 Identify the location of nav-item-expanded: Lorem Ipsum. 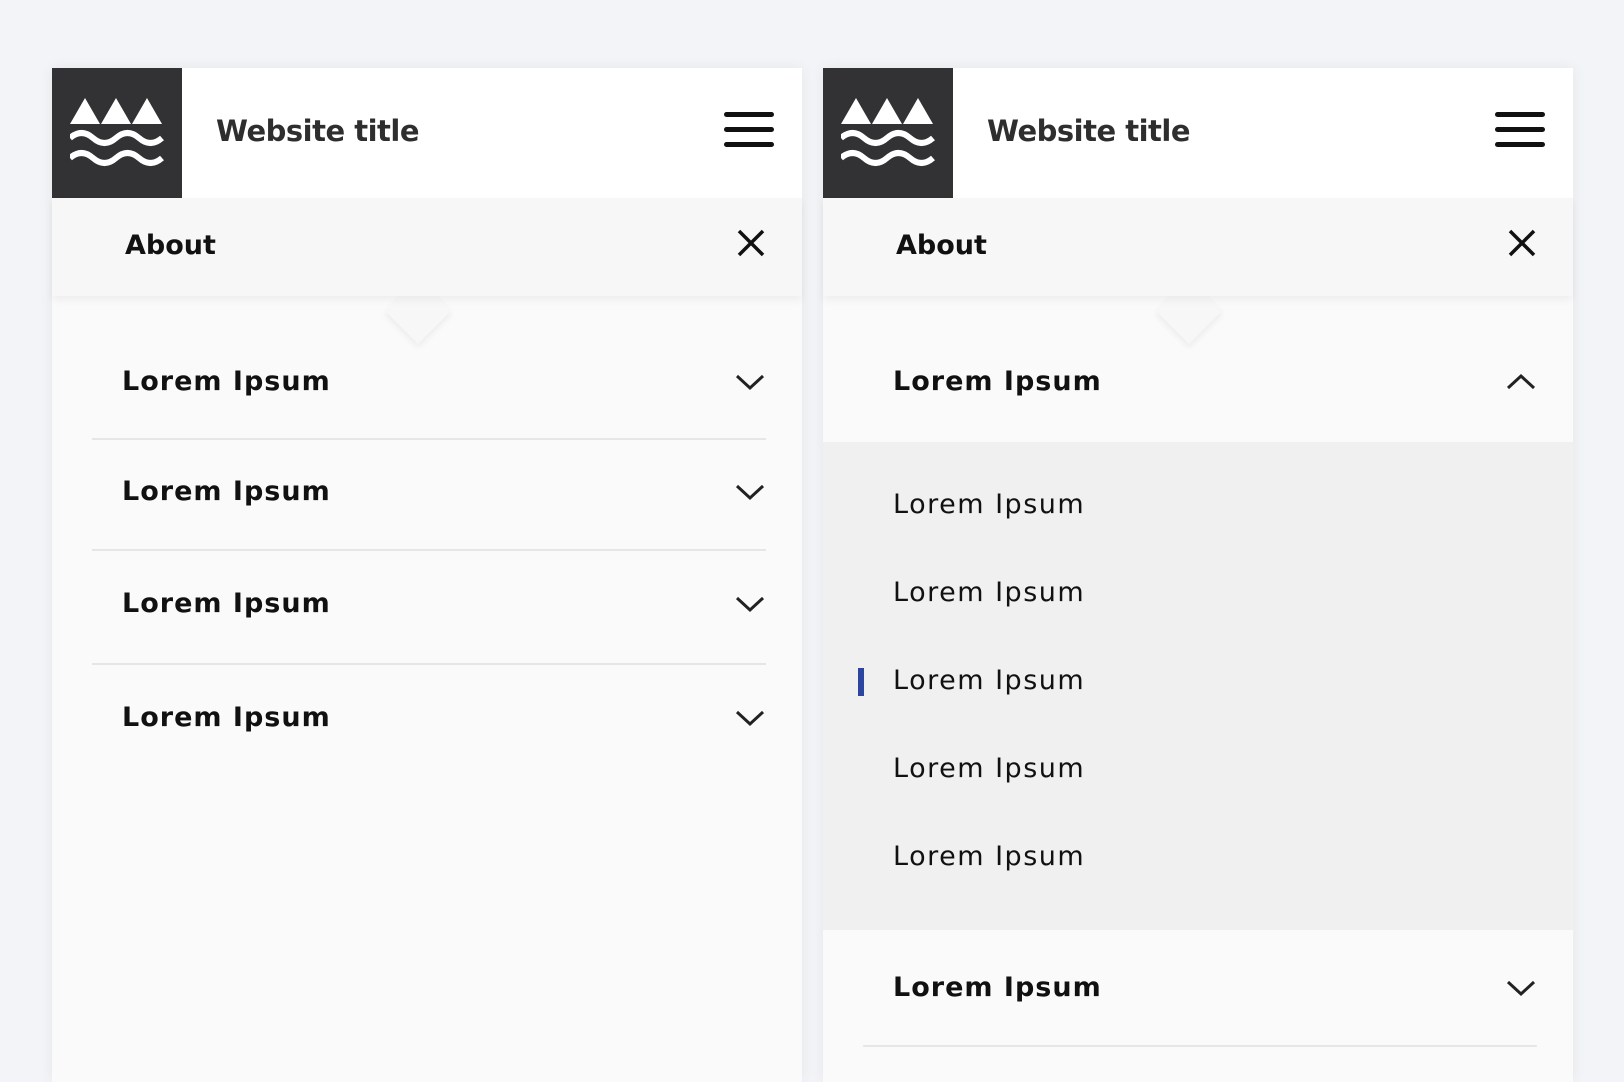
(1198, 384).